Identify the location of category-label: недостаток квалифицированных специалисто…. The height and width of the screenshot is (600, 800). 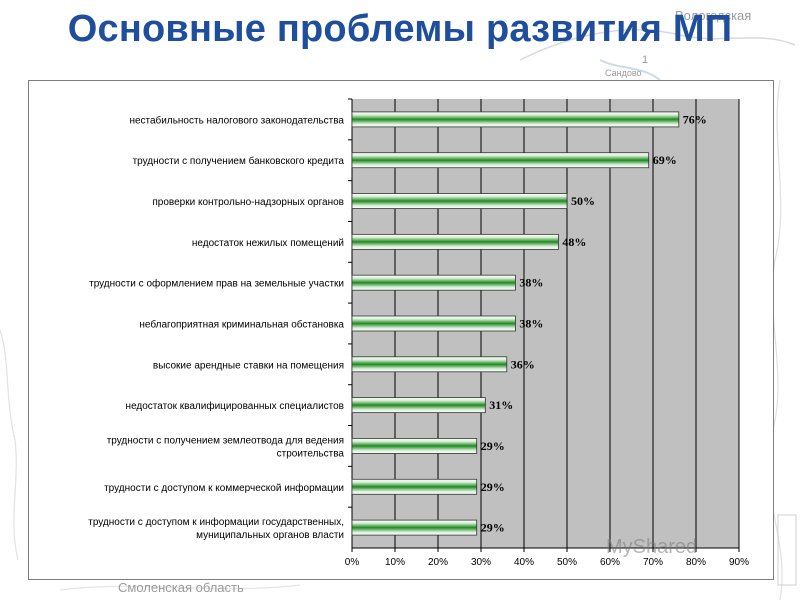
(235, 406).